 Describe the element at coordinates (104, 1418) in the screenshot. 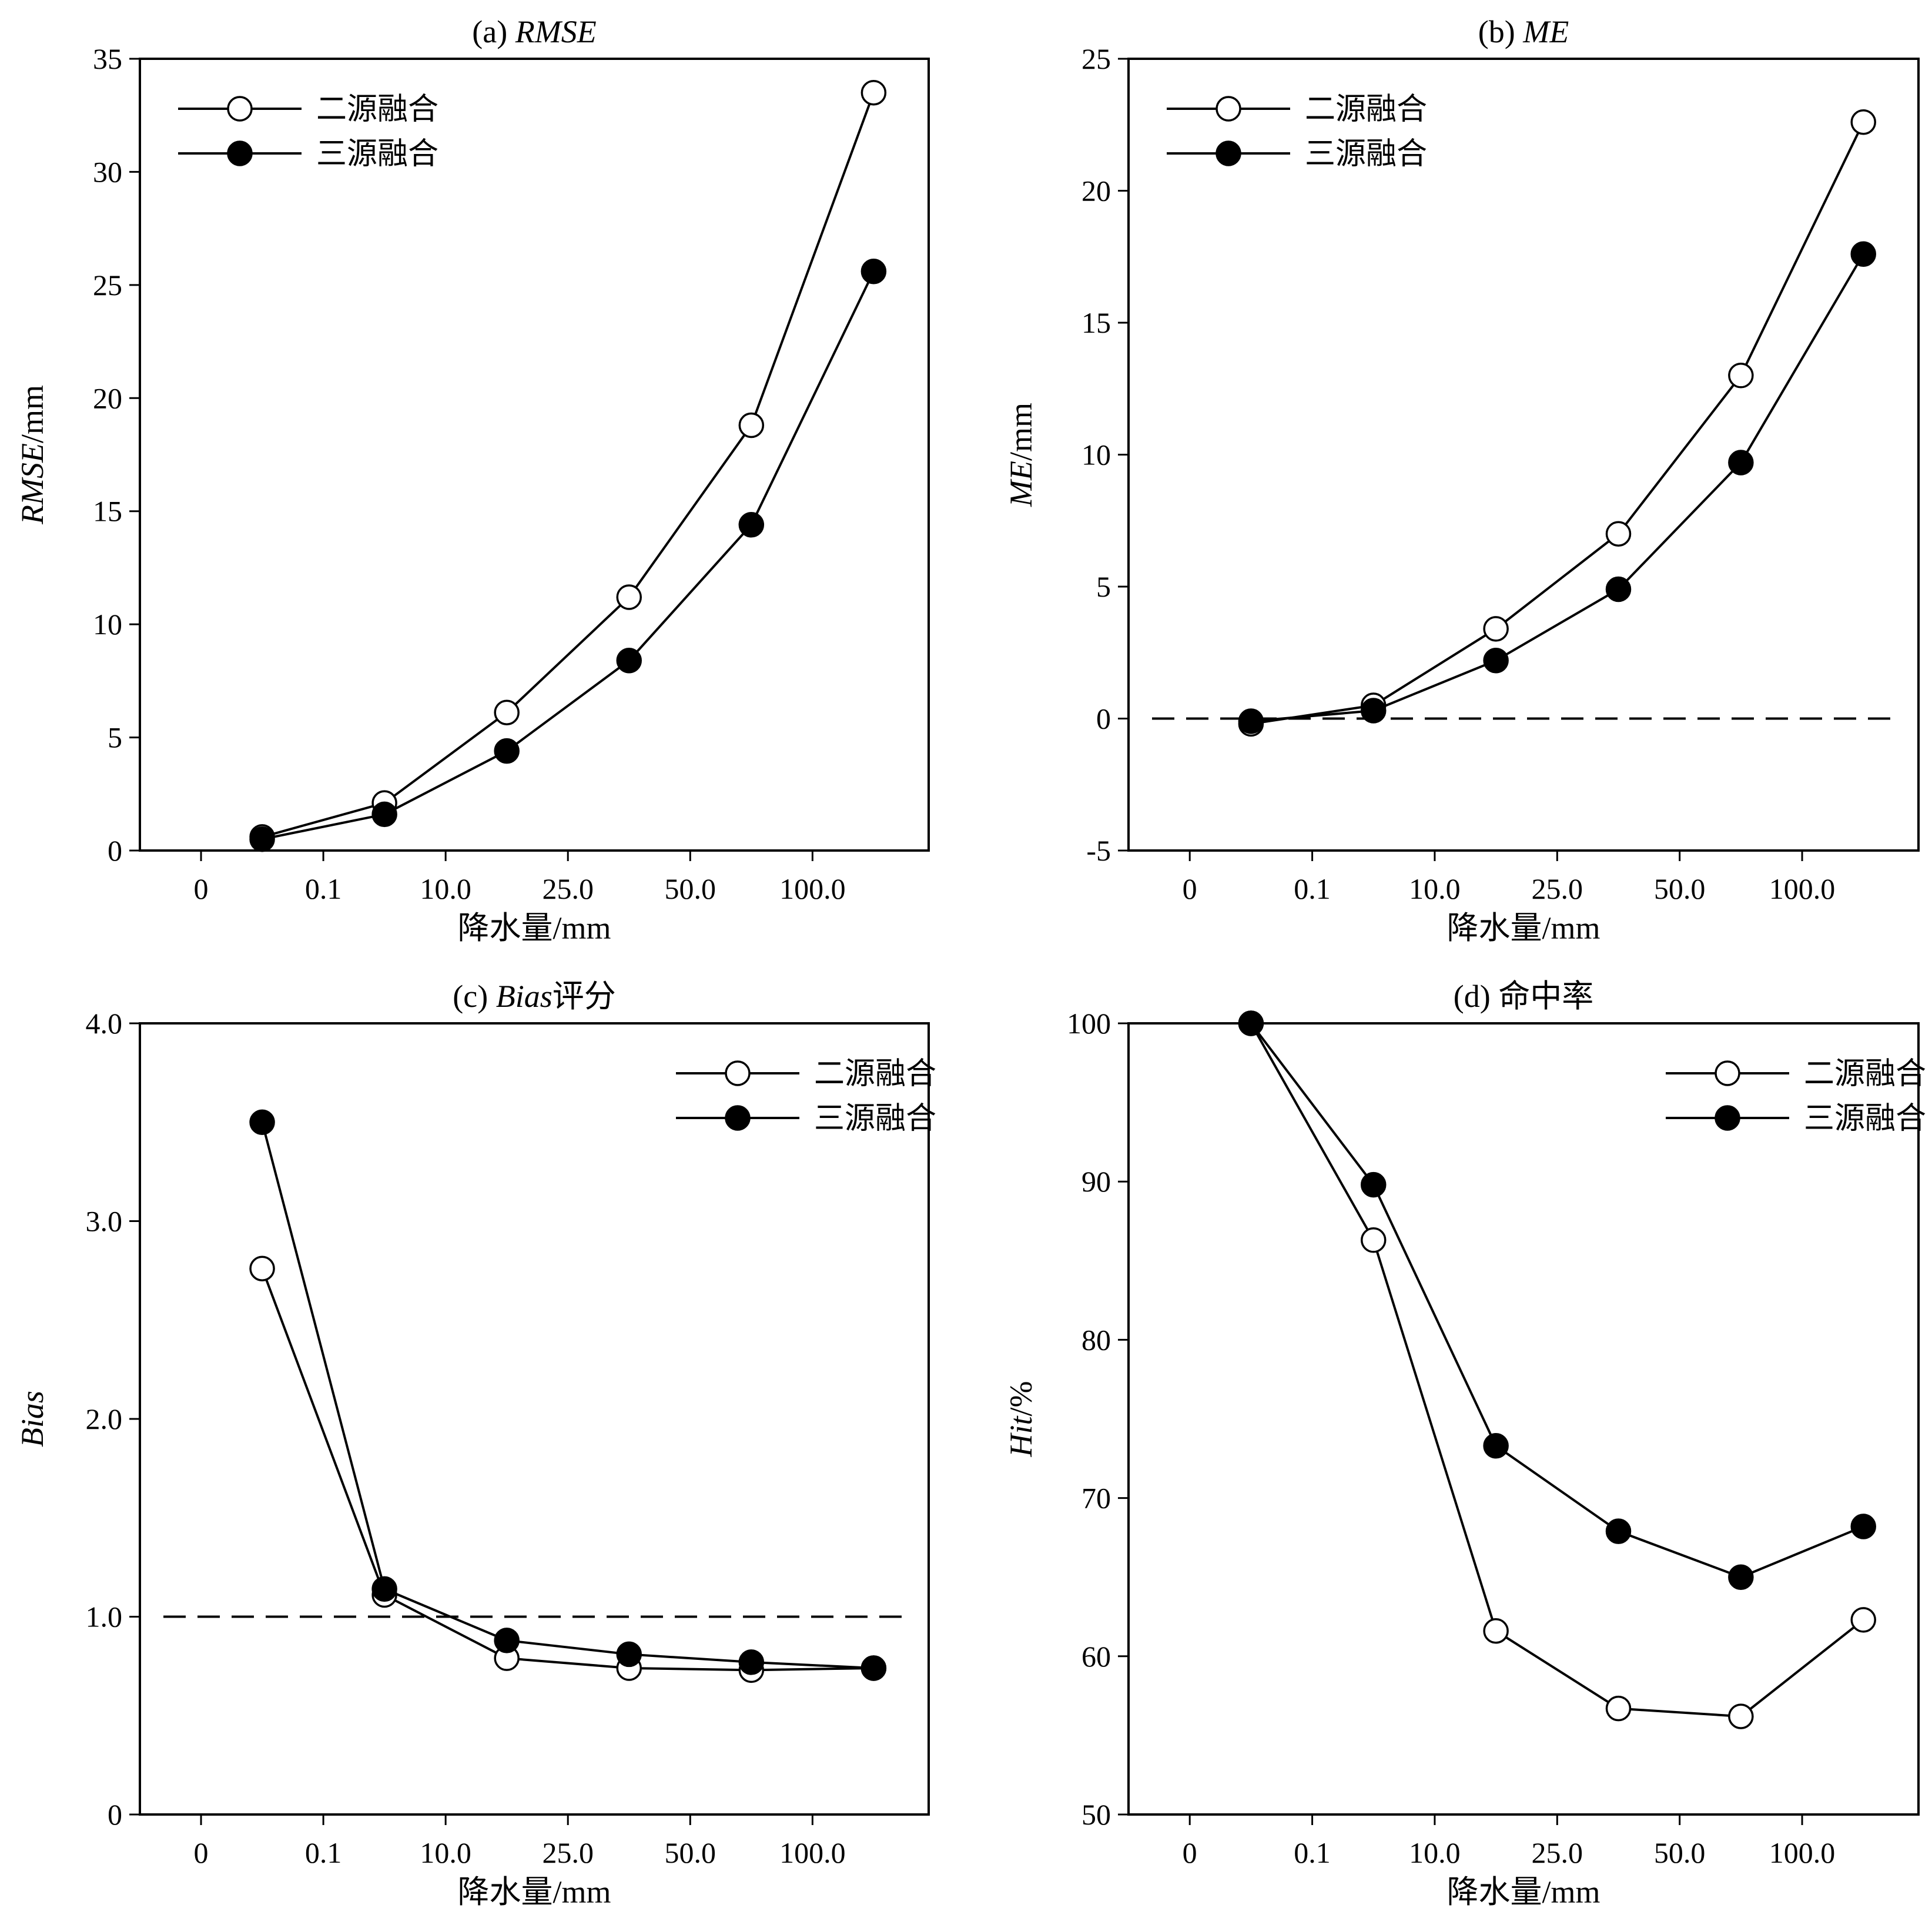

I see `y-tick-label: 2.0` at that location.